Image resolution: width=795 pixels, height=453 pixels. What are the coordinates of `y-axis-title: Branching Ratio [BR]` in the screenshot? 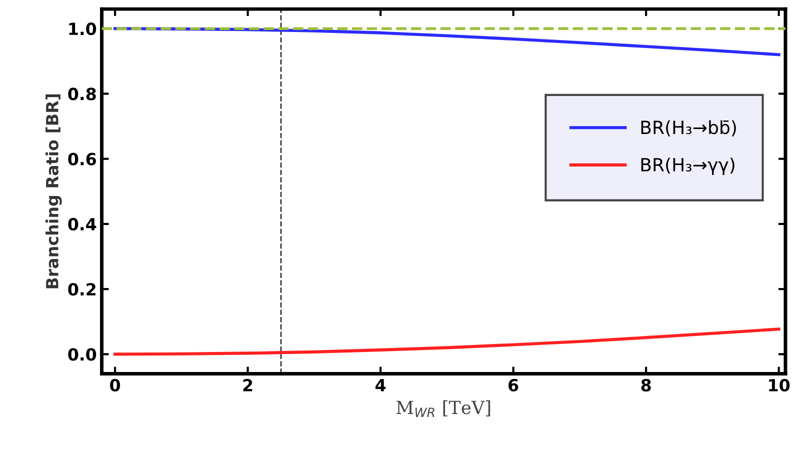 It's located at (54, 191).